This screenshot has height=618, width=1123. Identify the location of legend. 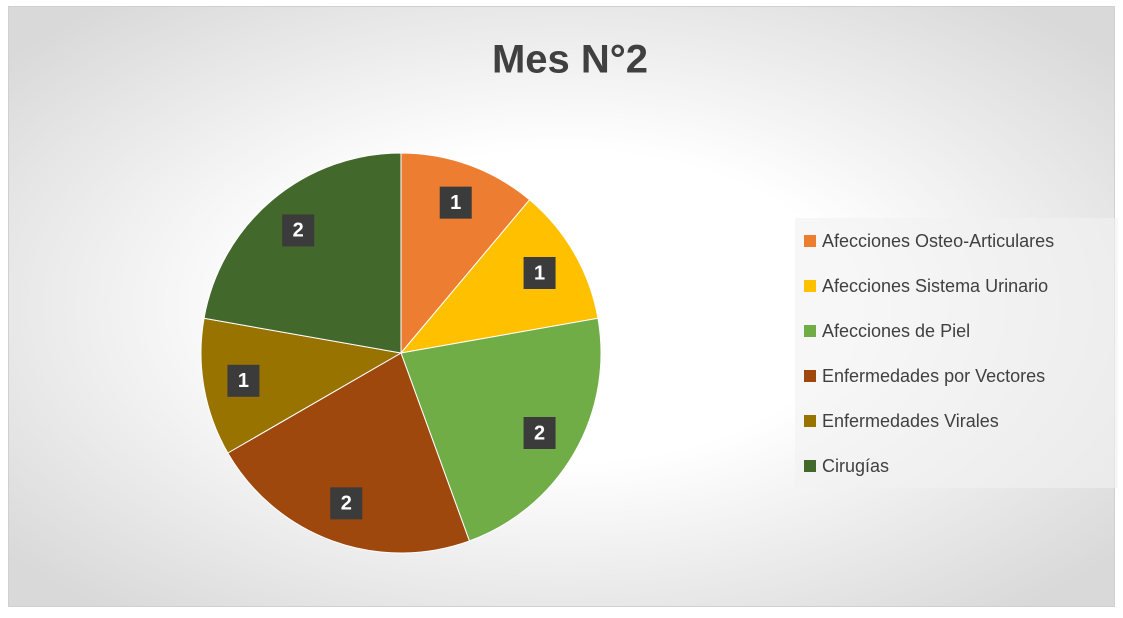
(956, 353).